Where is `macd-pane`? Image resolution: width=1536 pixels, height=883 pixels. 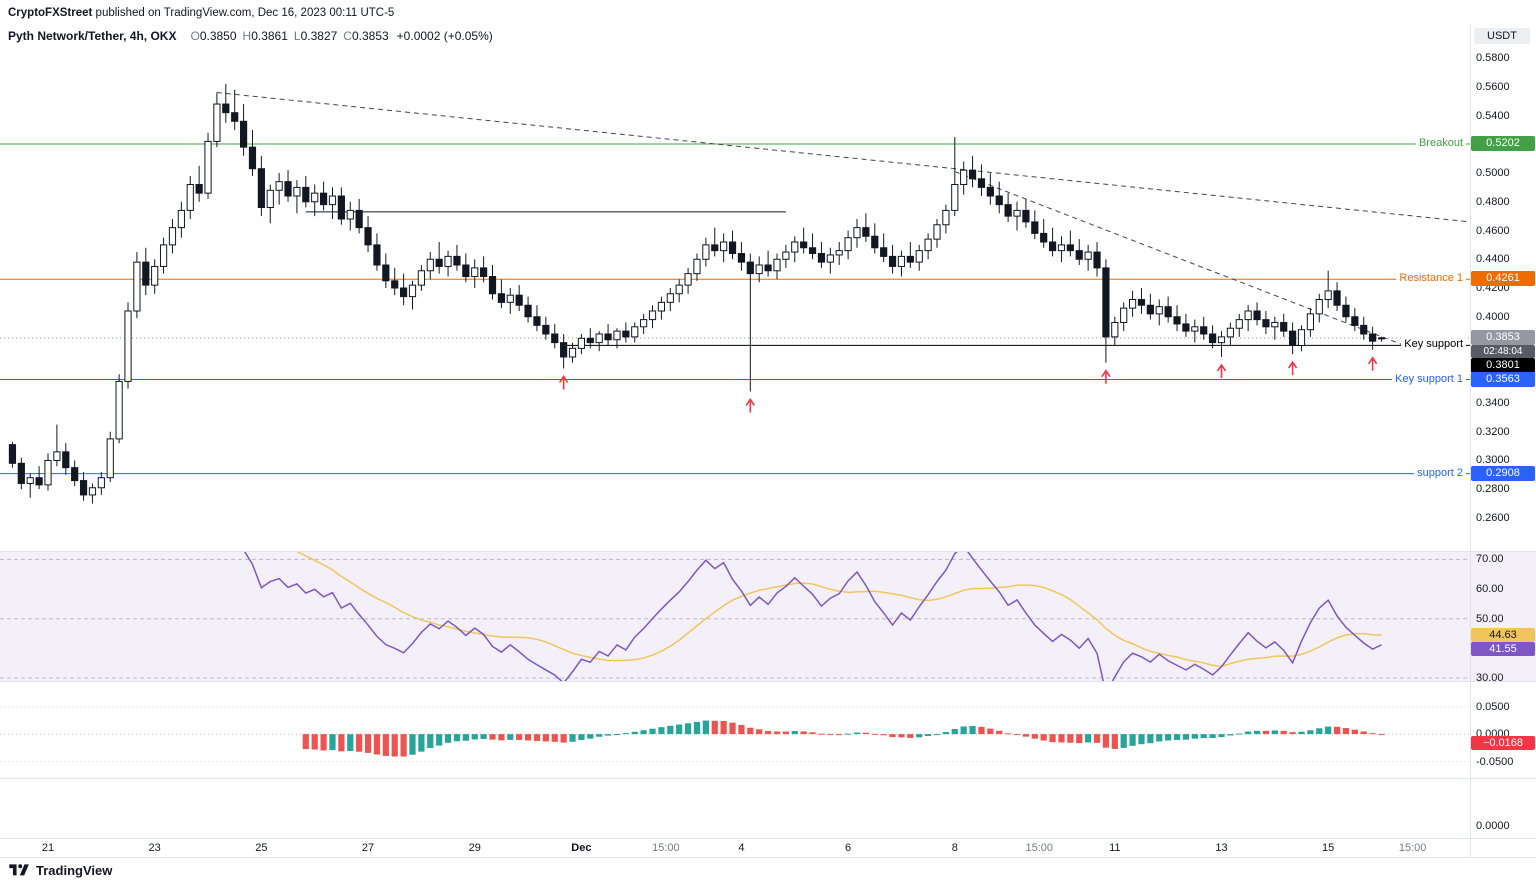
macd-pane is located at coordinates (735, 730).